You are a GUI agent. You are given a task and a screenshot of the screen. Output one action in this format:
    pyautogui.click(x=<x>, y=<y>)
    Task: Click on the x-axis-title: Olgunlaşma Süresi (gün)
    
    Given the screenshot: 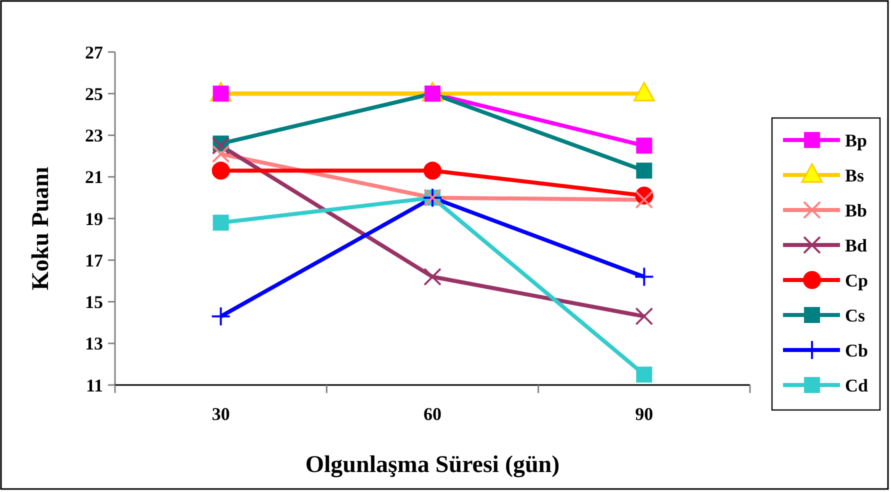 What is the action you would take?
    pyautogui.click(x=432, y=465)
    